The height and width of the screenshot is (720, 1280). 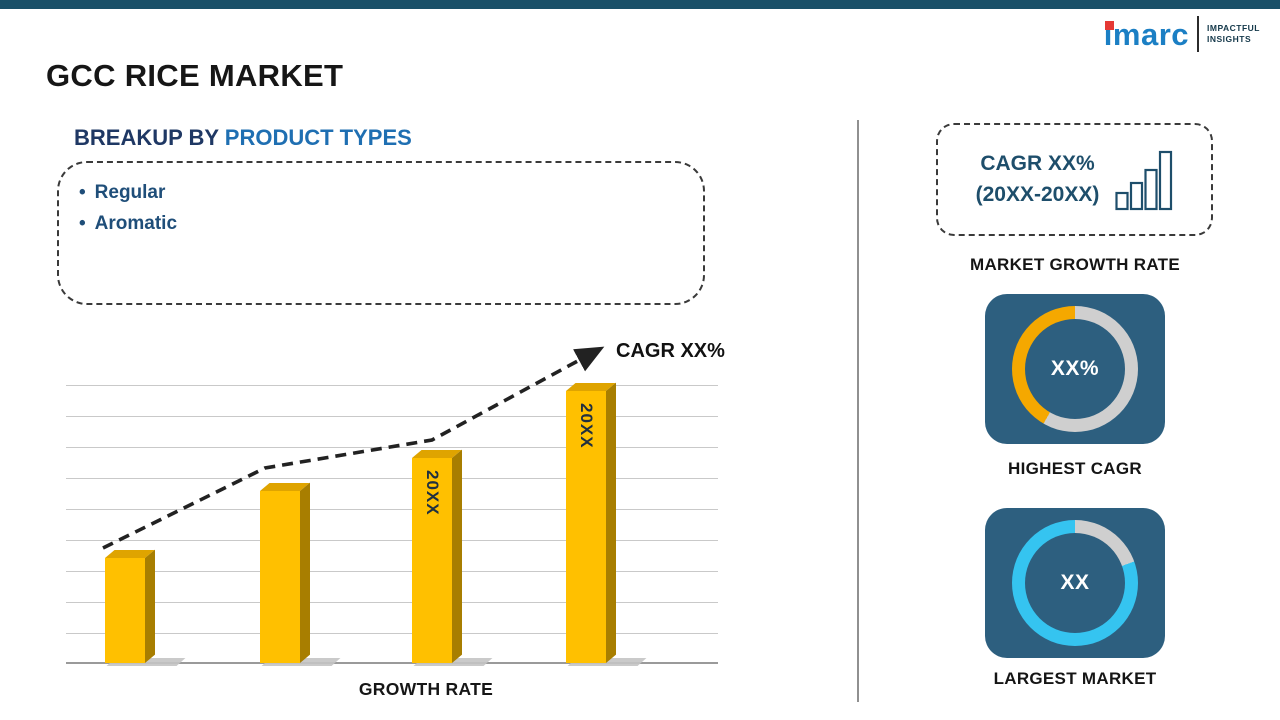 I want to click on logo-red-flag-icon, so click(x=1109, y=25).